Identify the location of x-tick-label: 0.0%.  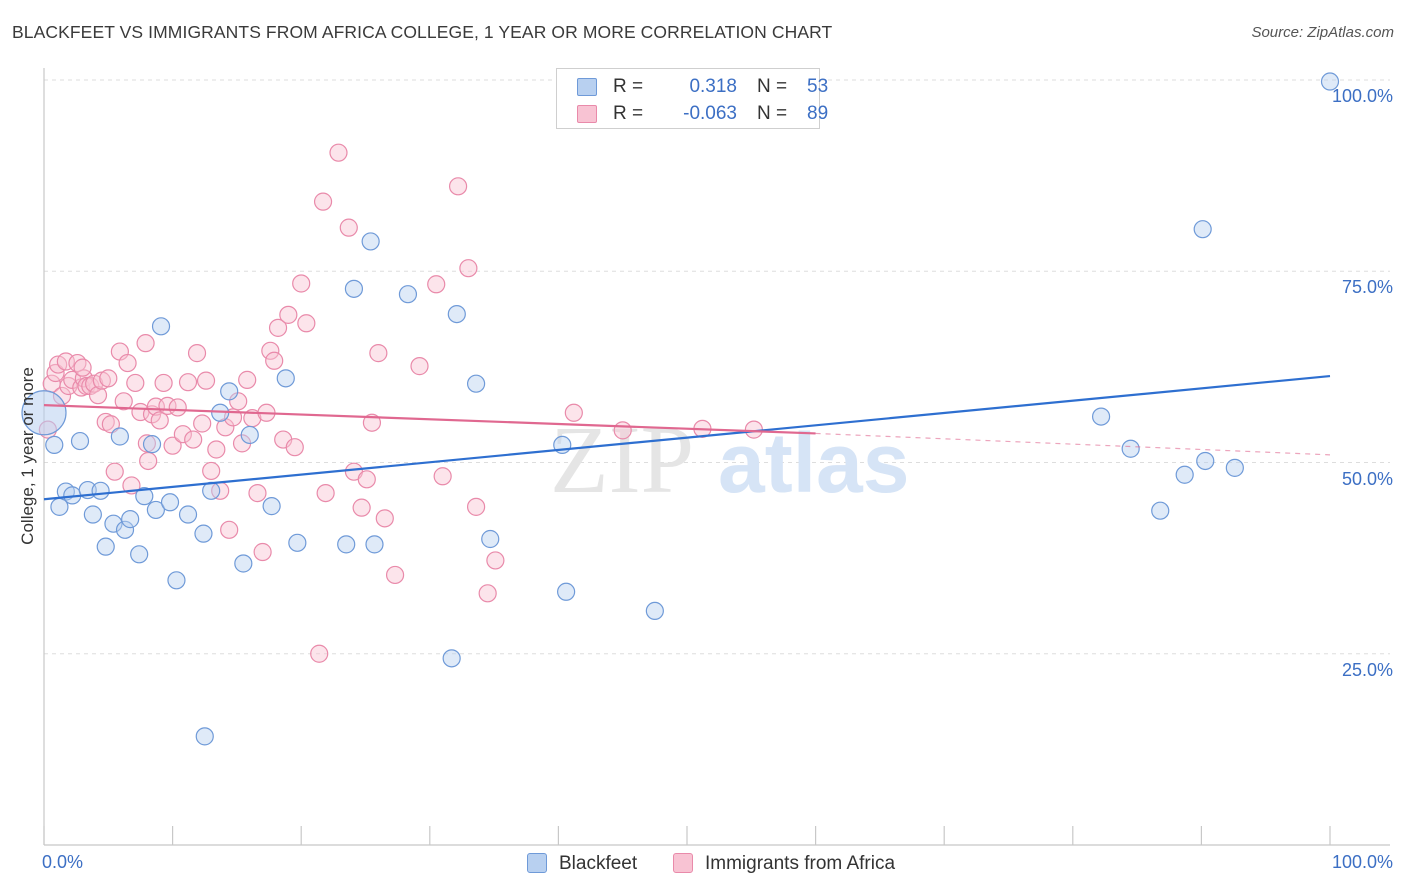
(63, 862).